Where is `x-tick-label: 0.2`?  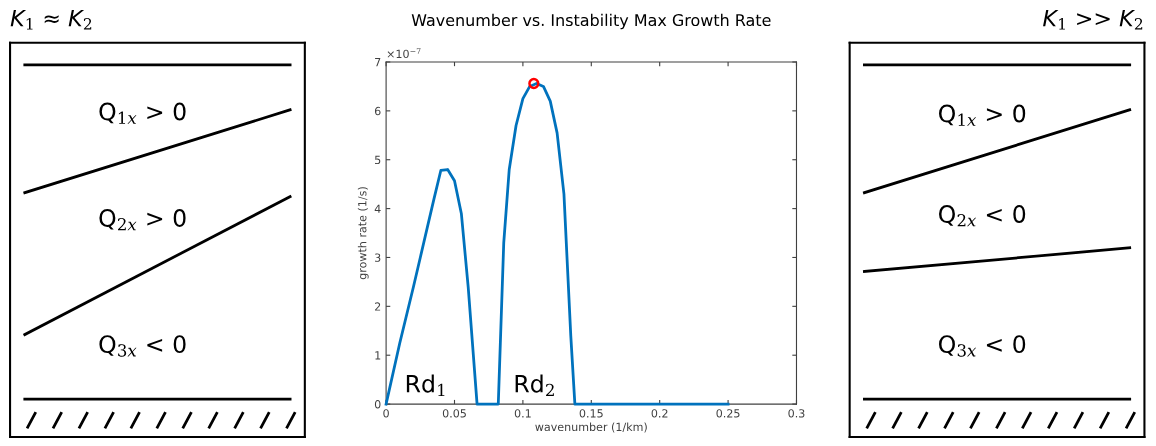 x-tick-label: 0.2 is located at coordinates (659, 413).